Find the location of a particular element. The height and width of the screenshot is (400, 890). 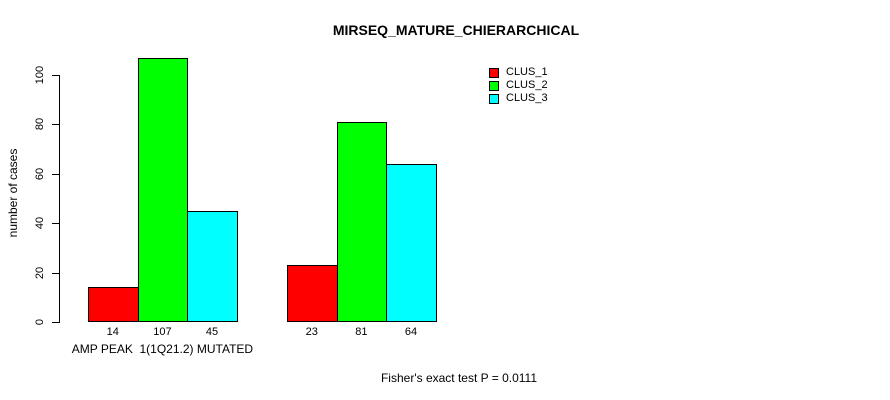

legend-label: CLUS_2 is located at coordinates (527, 85).